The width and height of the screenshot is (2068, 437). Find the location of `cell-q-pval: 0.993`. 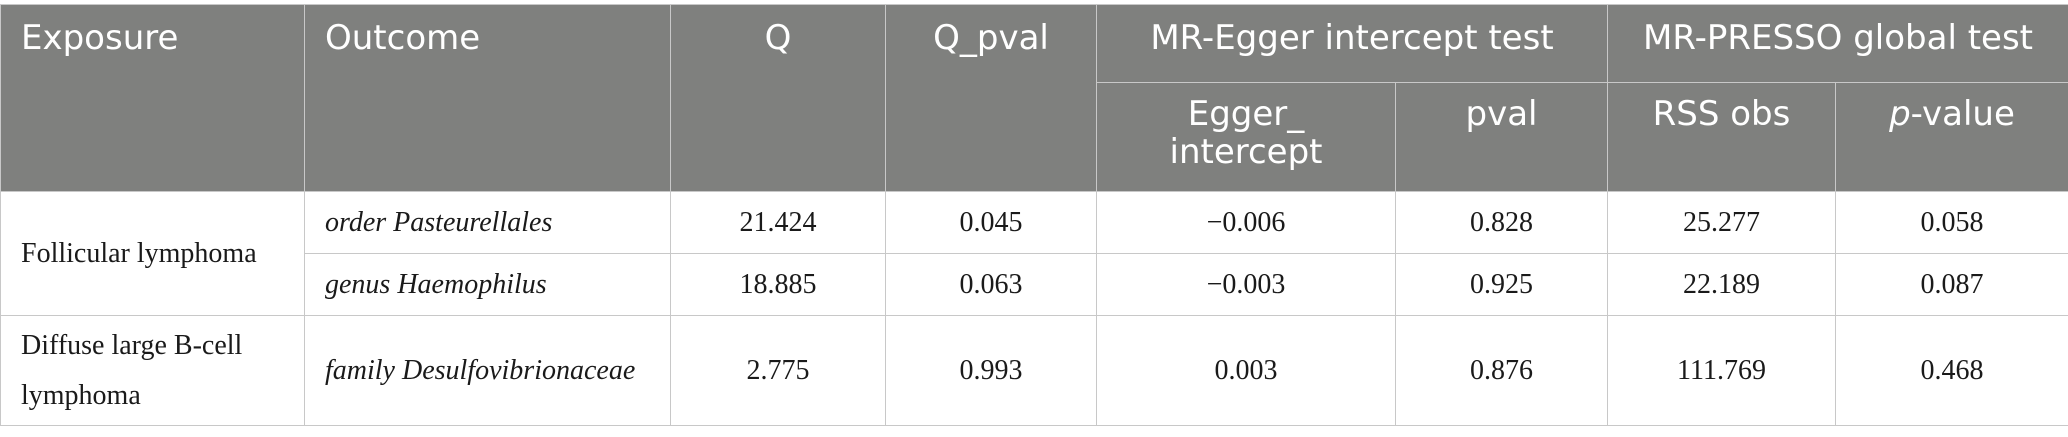

cell-q-pval: 0.993 is located at coordinates (991, 370).